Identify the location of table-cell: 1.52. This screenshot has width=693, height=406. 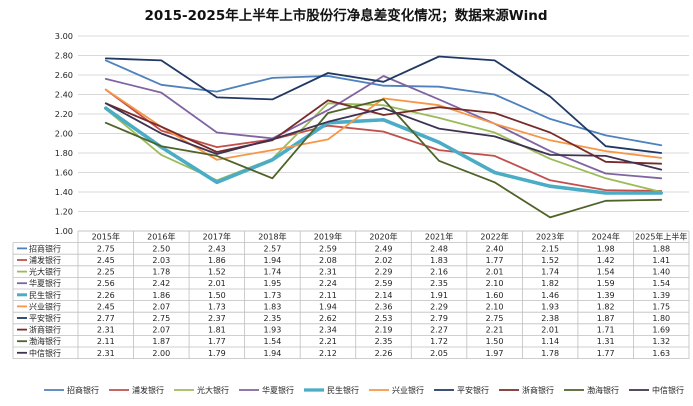
(217, 272).